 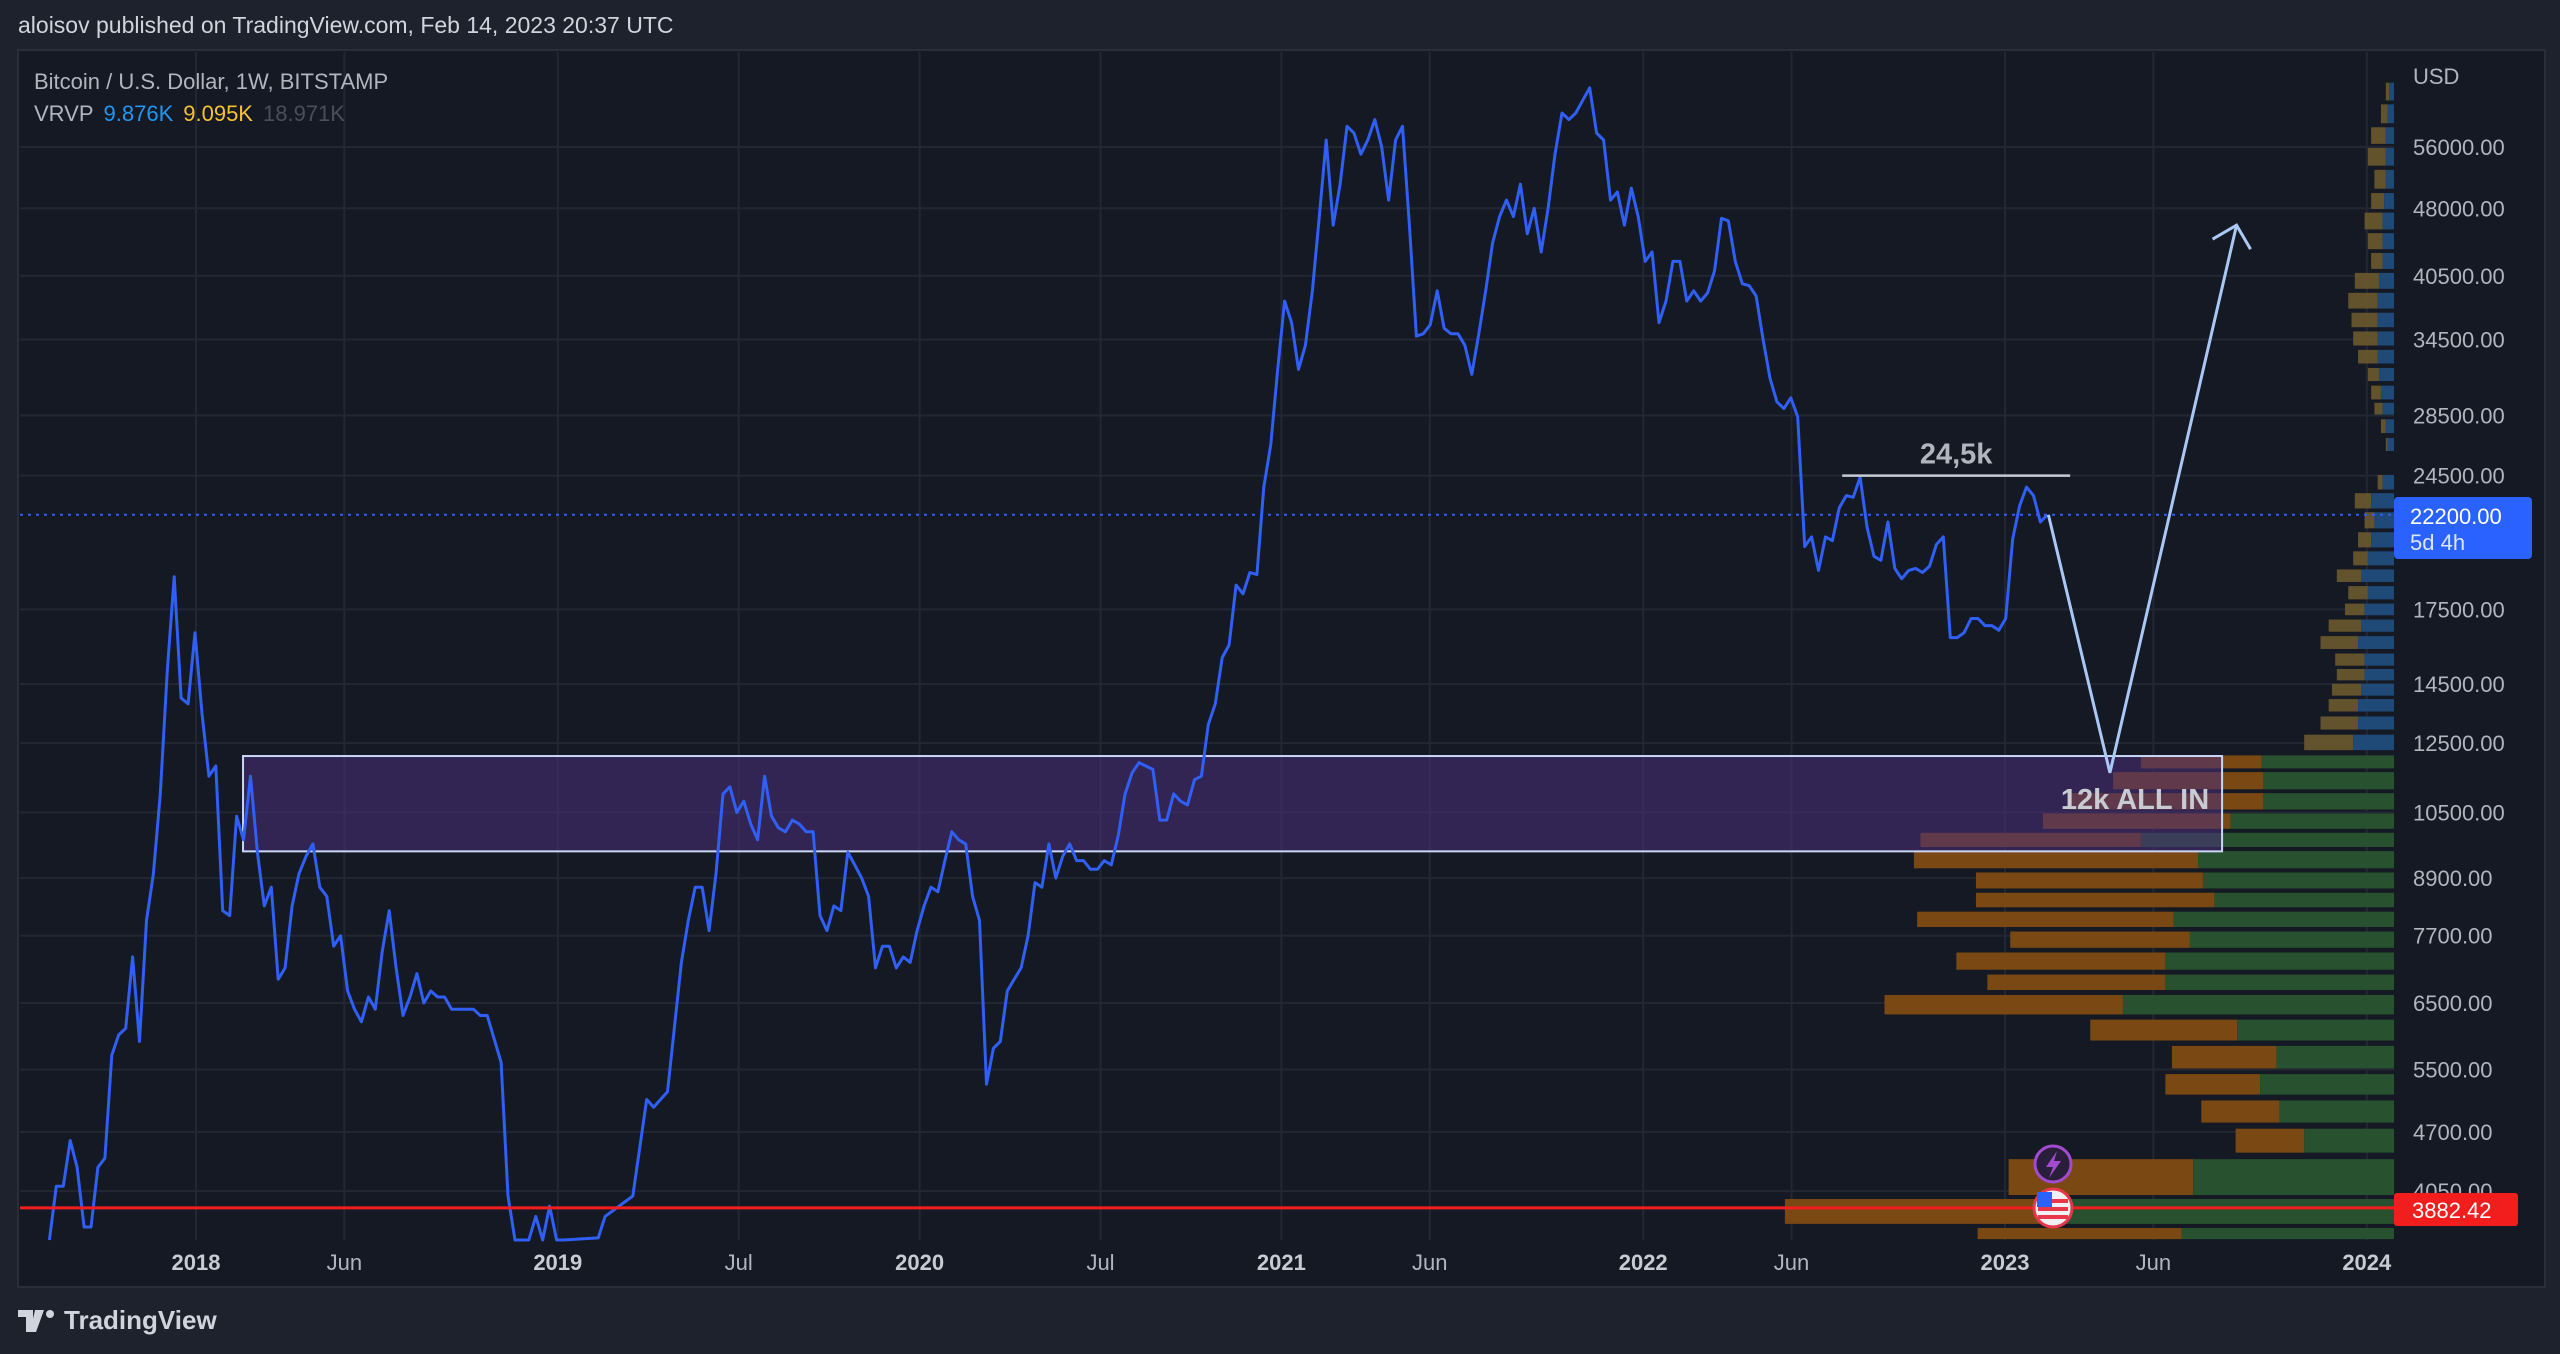 I want to click on projection-path, so click(x=2142, y=499).